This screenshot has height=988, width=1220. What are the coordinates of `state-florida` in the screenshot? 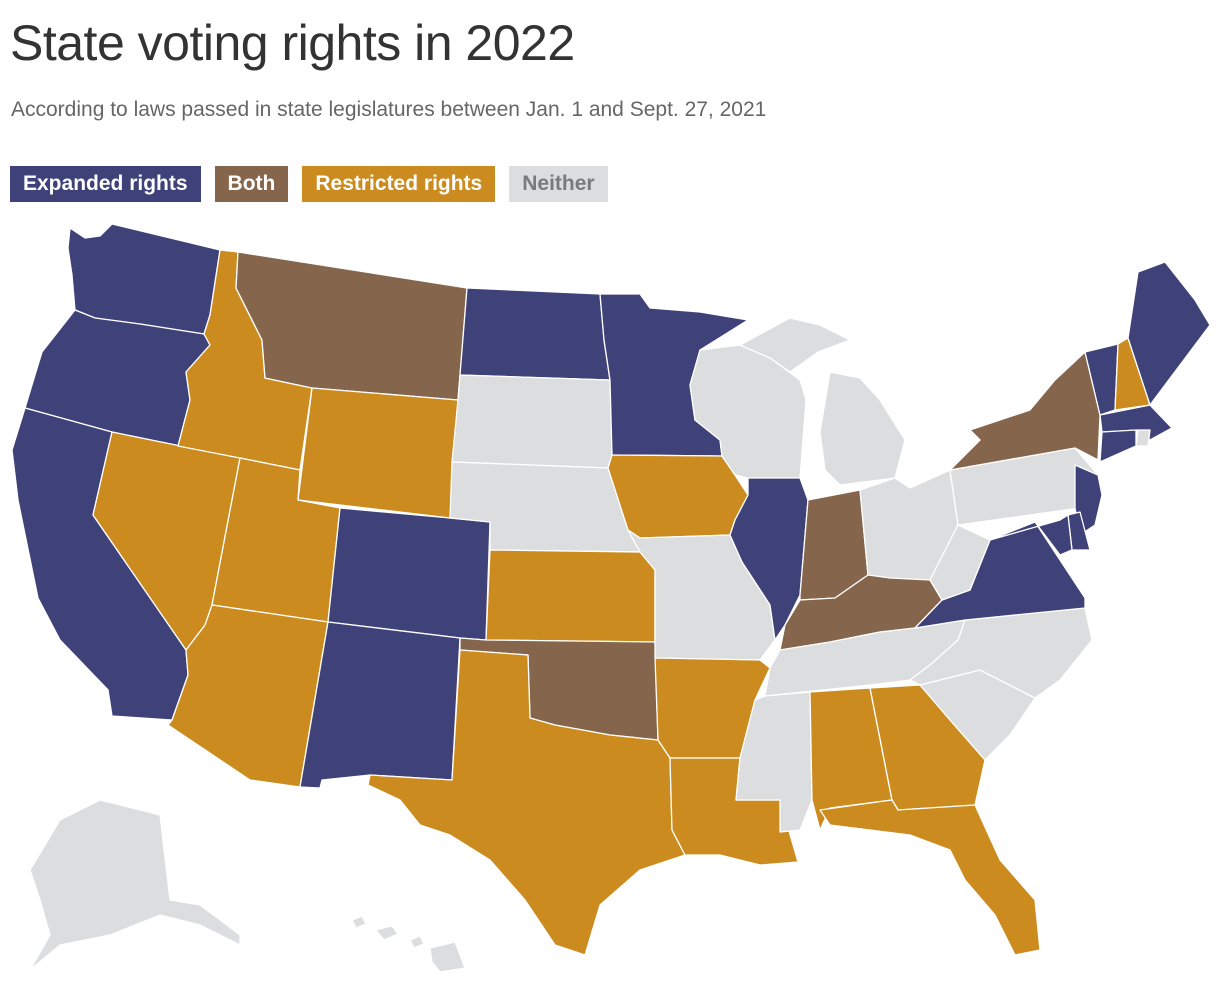 It's located at (930, 877).